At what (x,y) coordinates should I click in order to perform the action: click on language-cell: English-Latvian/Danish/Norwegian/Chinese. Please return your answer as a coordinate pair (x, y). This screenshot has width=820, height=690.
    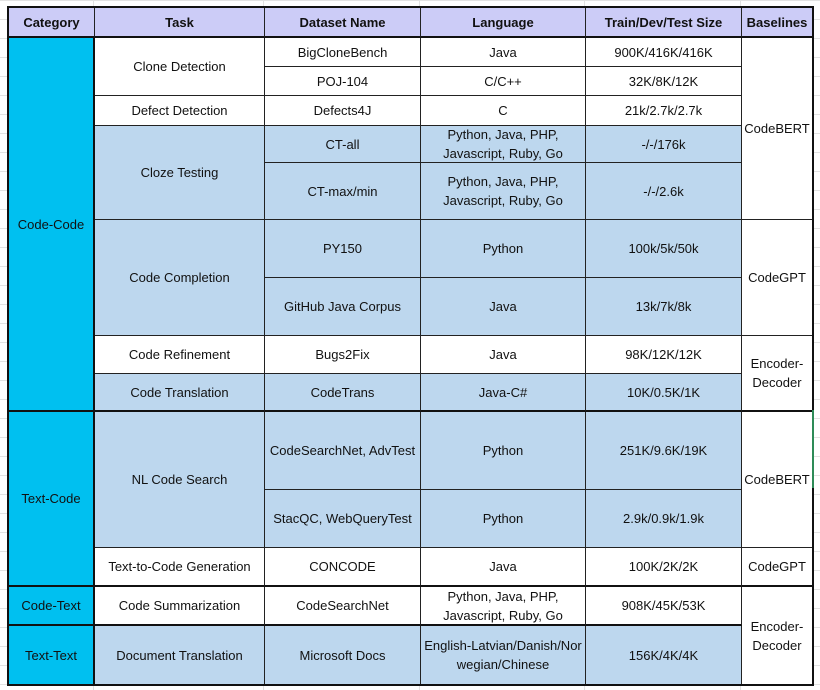
    Looking at the image, I should click on (503, 655).